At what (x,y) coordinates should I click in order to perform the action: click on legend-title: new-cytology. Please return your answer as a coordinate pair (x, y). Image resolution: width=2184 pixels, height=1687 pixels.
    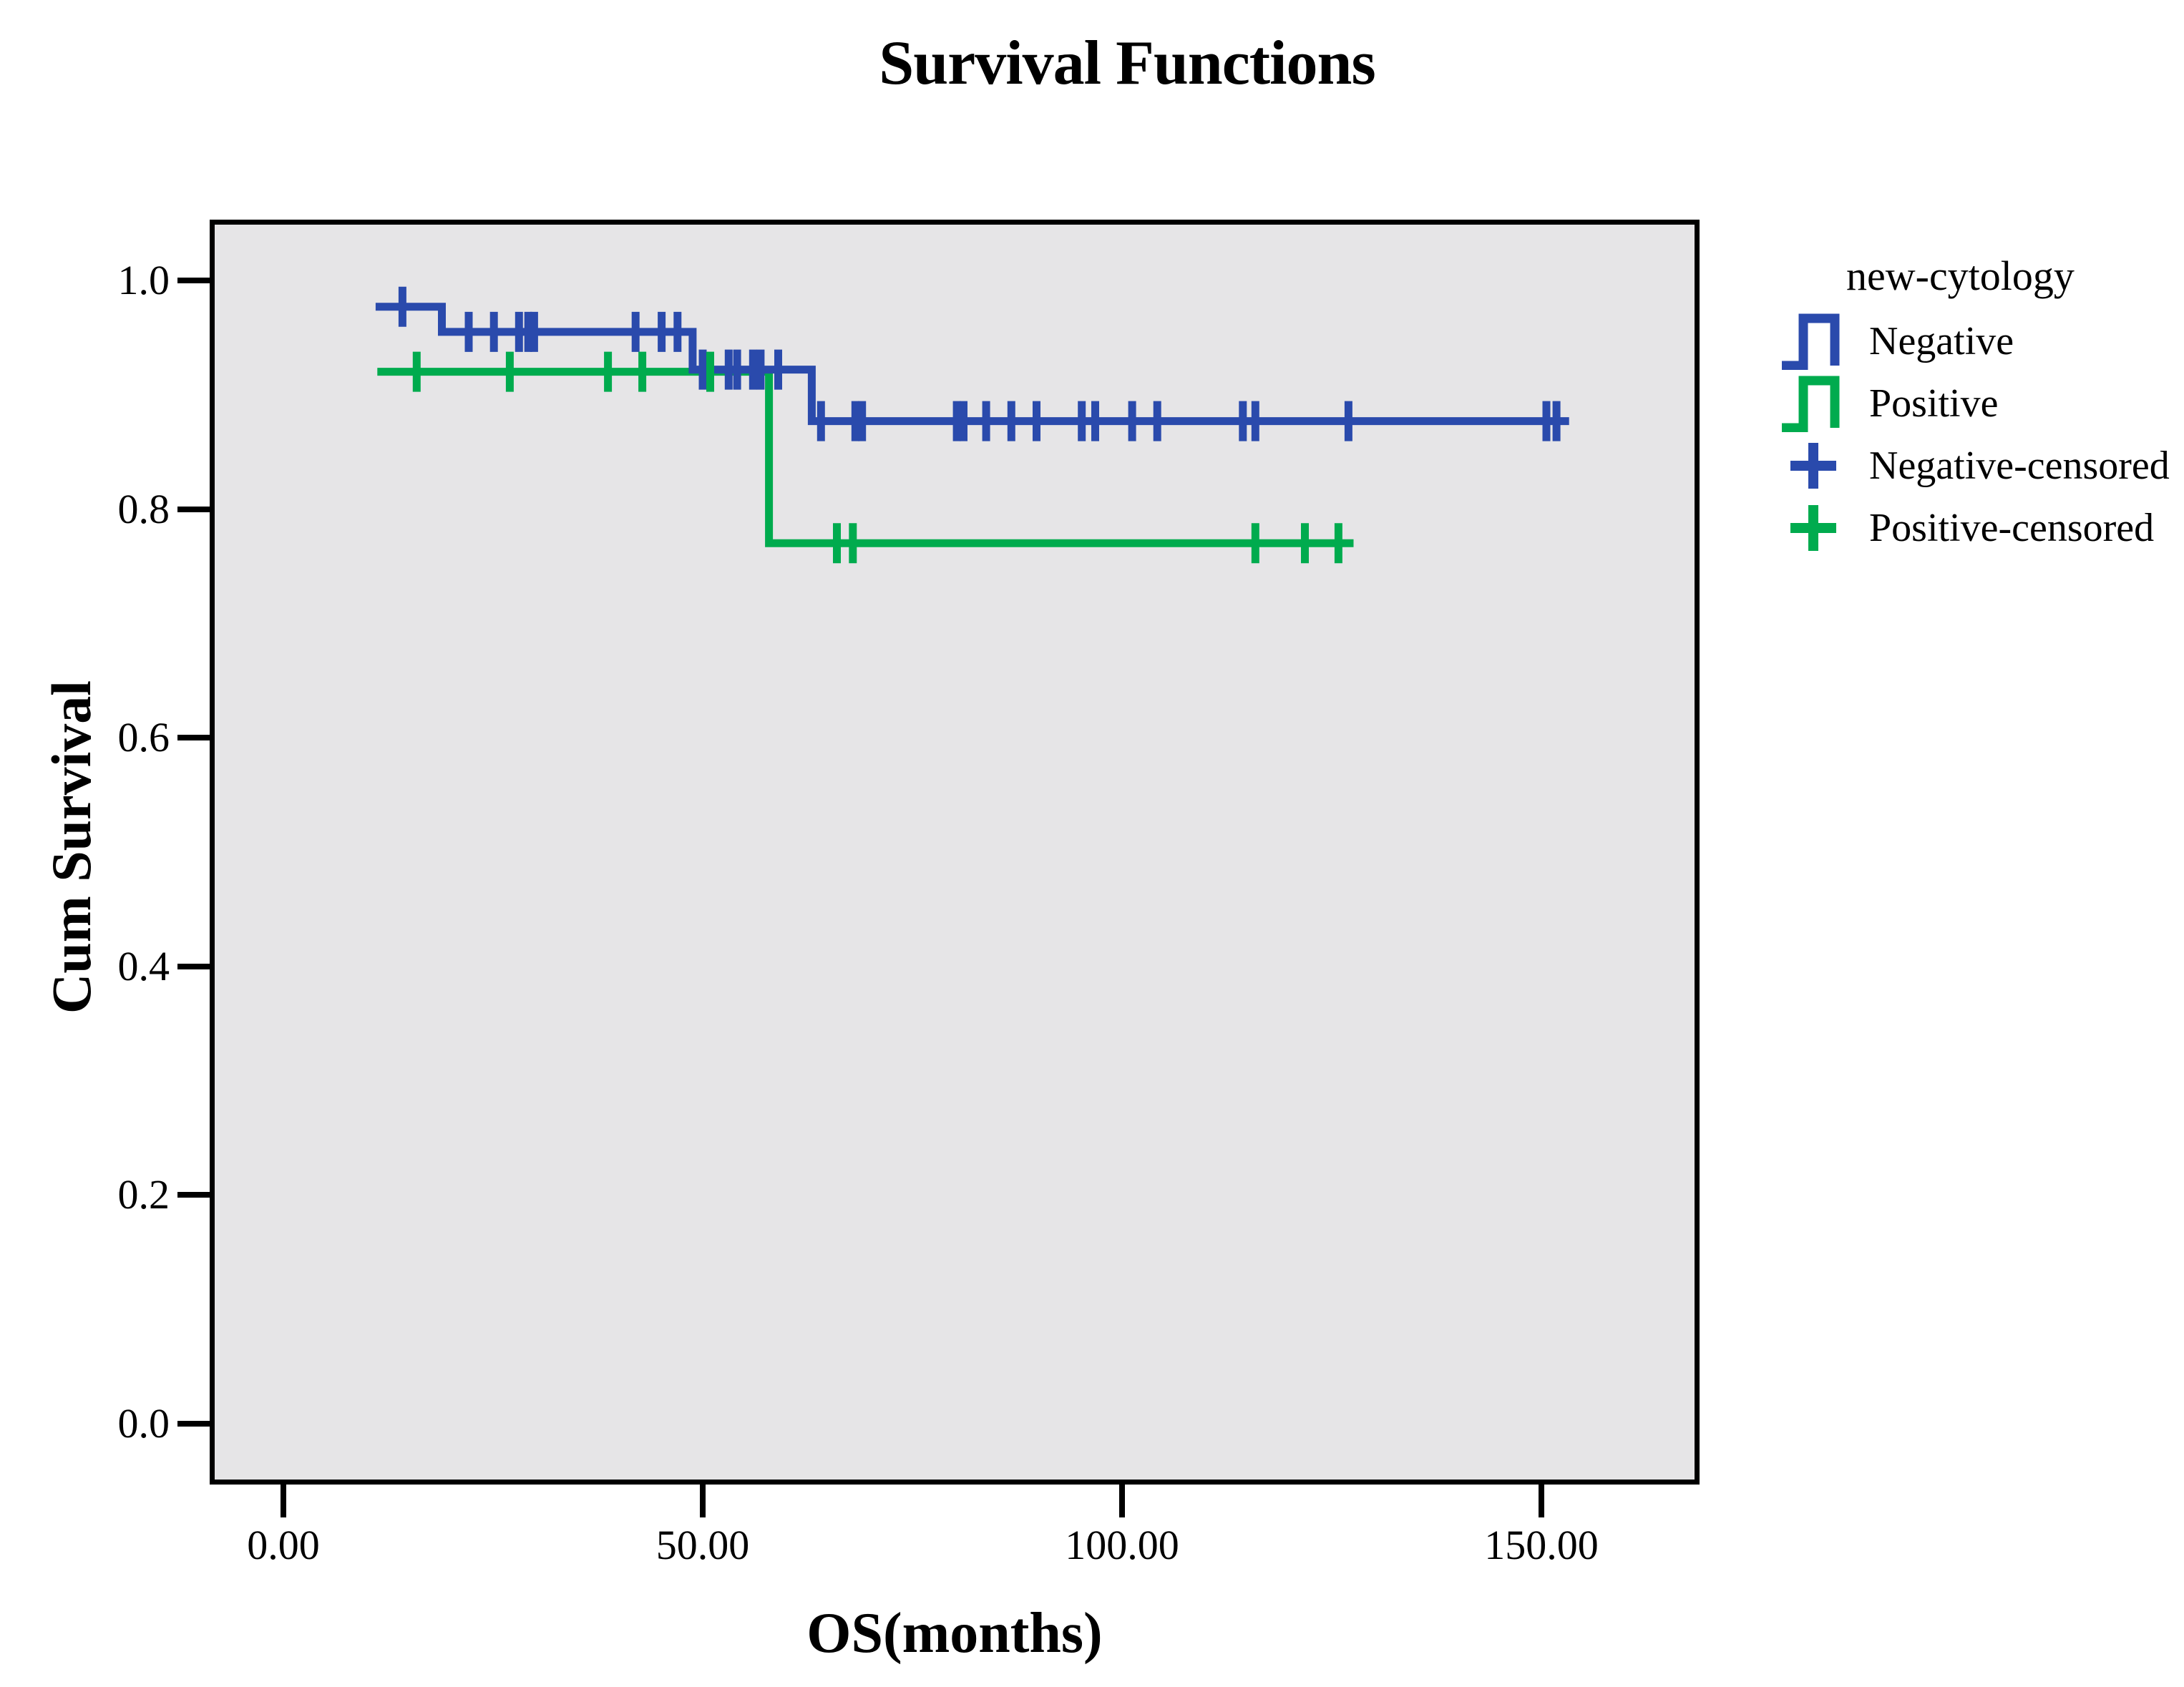
    Looking at the image, I should click on (1960, 276).